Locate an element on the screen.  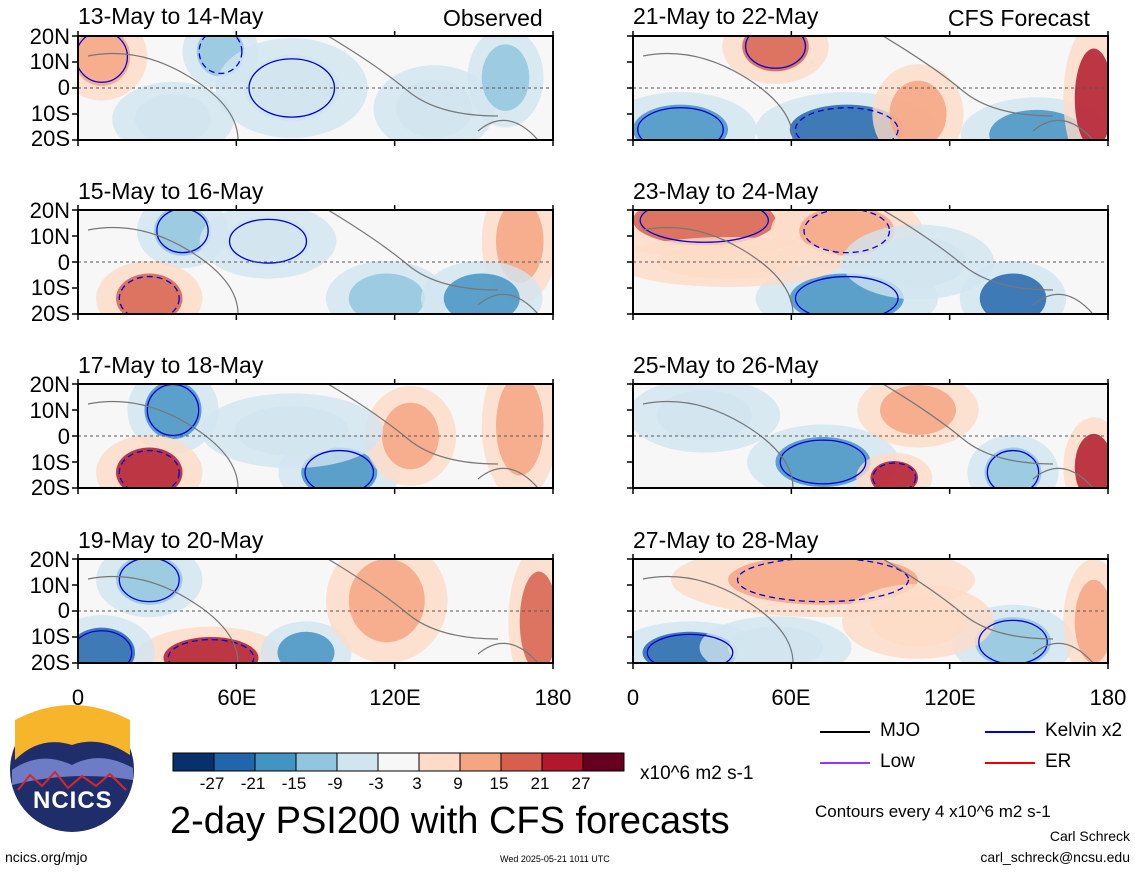
cb-label: -3 is located at coordinates (376, 783).